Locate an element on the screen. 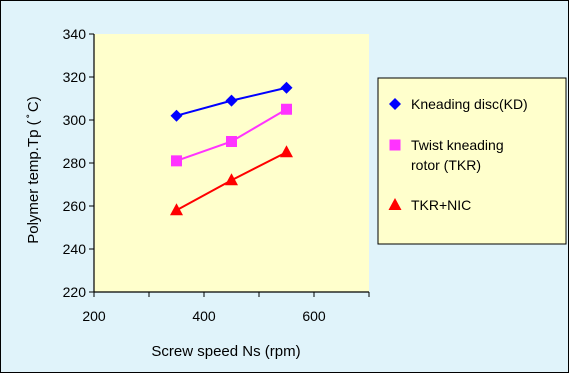  y-axis-label: Polymer temp.Tp ( ̊ C) is located at coordinates (33, 170).